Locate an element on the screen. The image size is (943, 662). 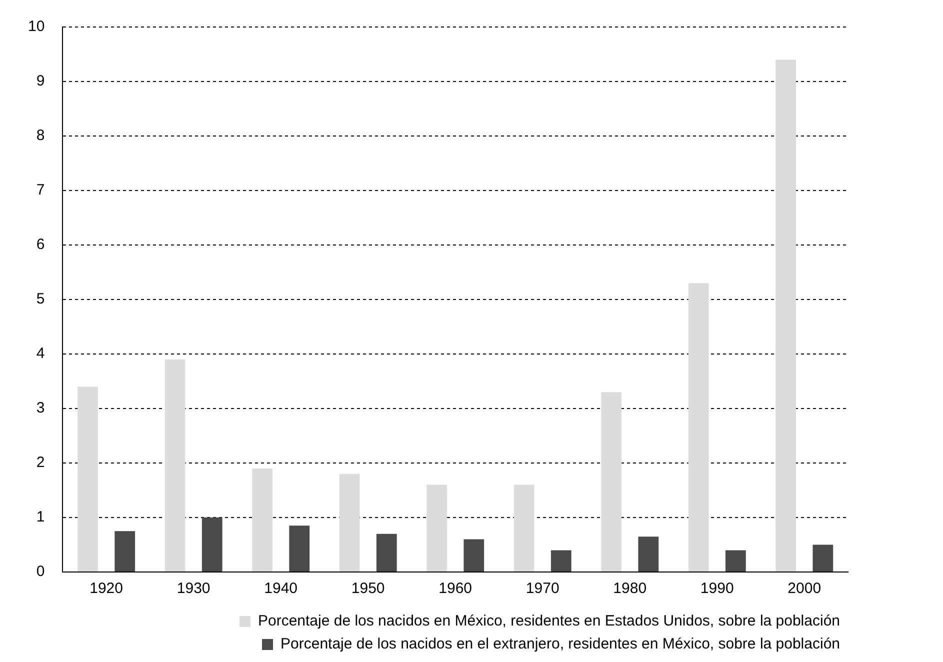
x-tick-label: 1960 is located at coordinates (455, 589).